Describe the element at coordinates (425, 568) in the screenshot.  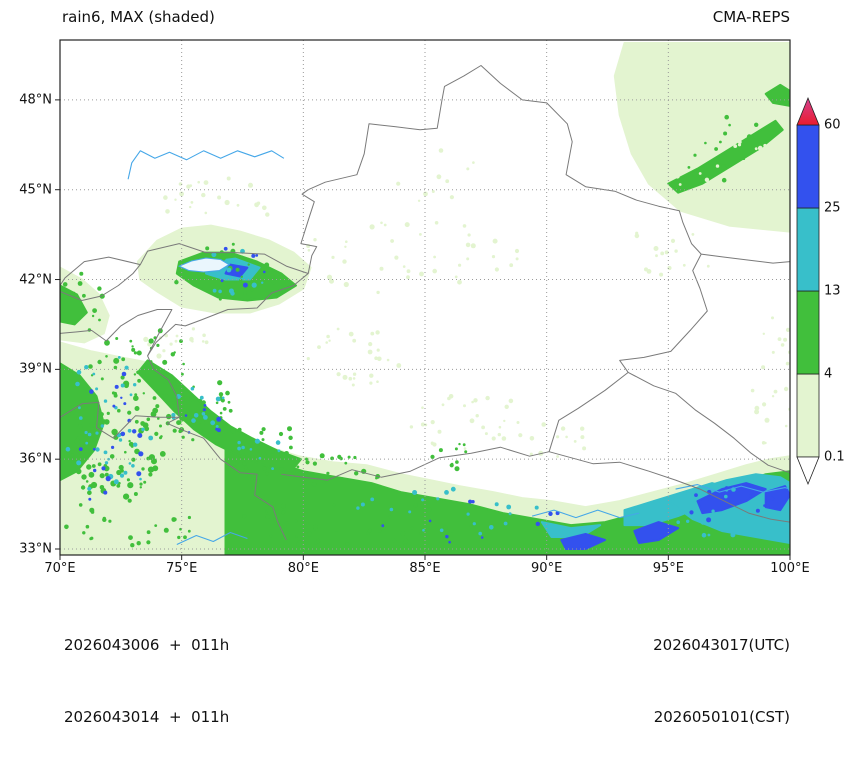
I see `x-tick-label: 85°E` at that location.